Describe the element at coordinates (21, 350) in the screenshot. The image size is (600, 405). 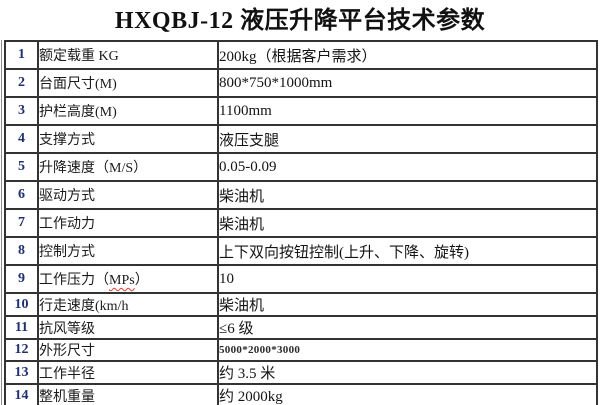
I see `row-number-cell: 12` at that location.